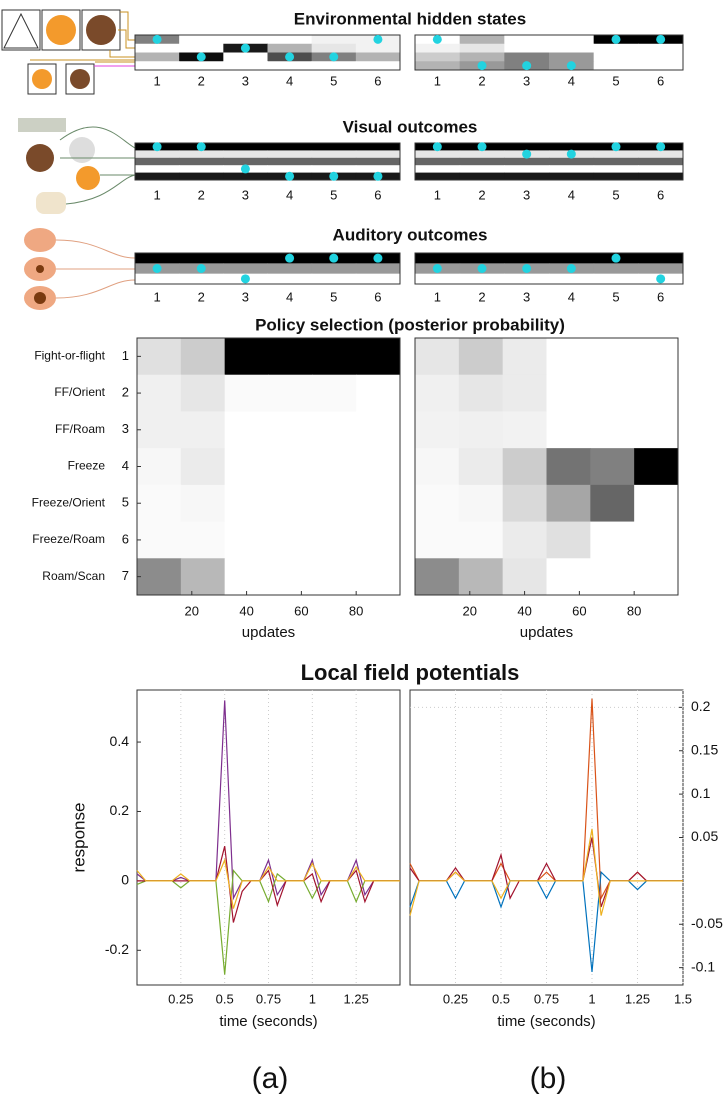 The image size is (727, 1101). I want to click on y-tick-label: 0.2, so click(701, 706).